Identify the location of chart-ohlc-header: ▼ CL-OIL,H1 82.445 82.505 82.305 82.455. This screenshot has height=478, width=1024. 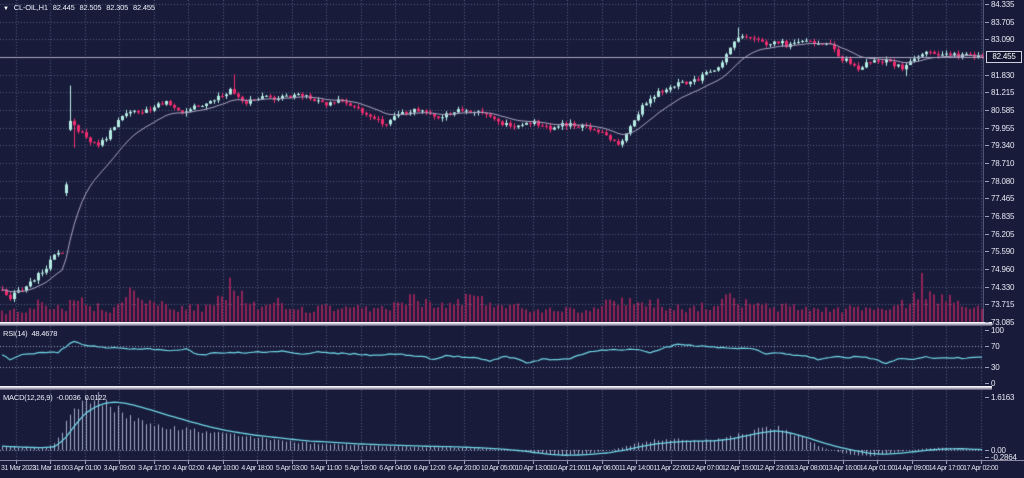
(81, 7).